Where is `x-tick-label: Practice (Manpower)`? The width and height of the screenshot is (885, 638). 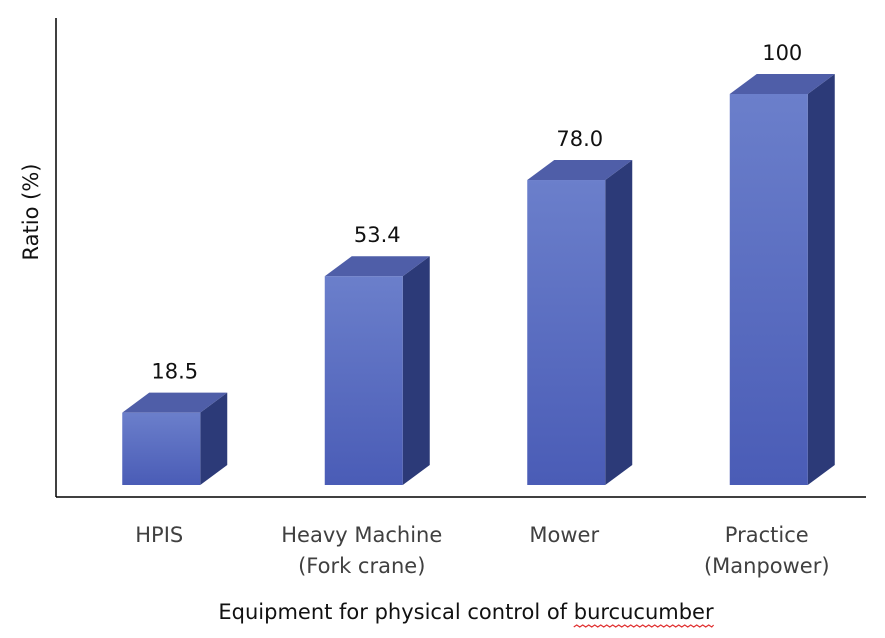
x-tick-label: Practice (Manpower) is located at coordinates (767, 550).